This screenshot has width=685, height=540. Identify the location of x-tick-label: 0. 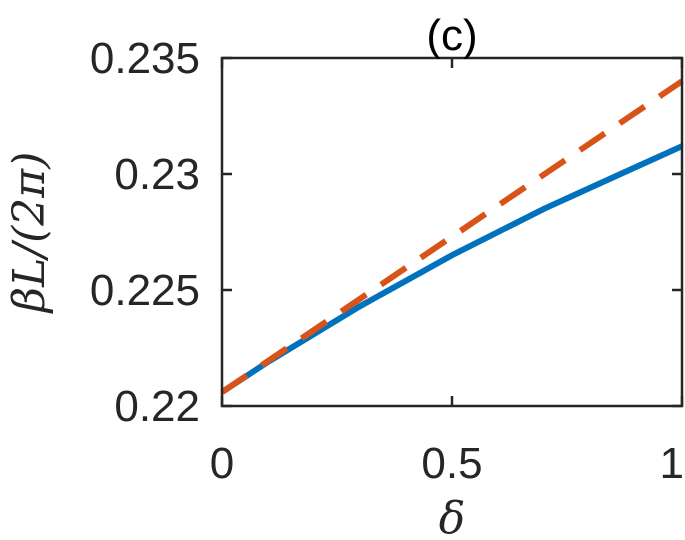
(222, 463).